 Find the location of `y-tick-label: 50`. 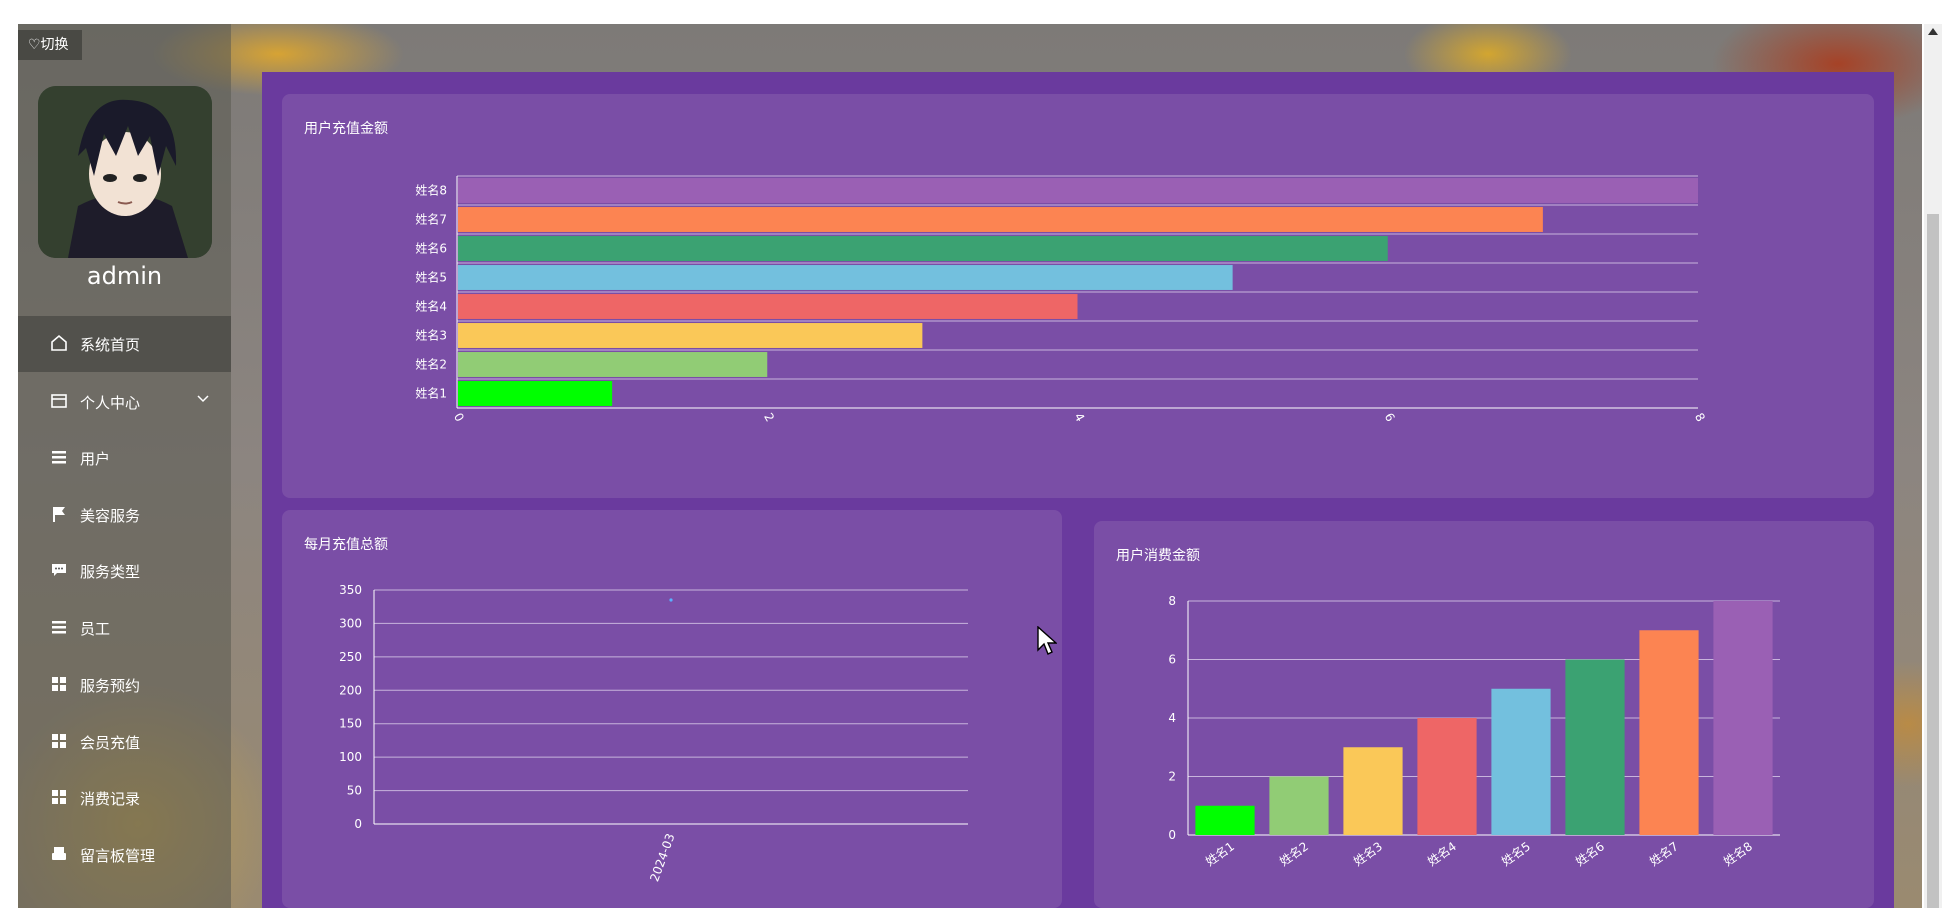

y-tick-label: 50 is located at coordinates (354, 791).